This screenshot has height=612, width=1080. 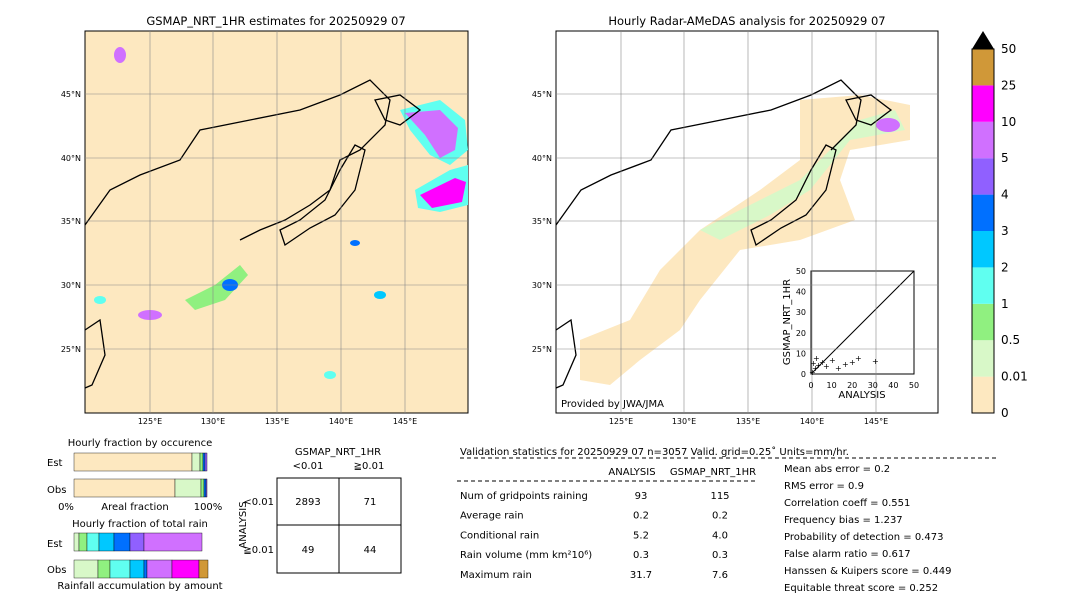 I want to click on colorbar-label: 0, so click(x=1005, y=413).